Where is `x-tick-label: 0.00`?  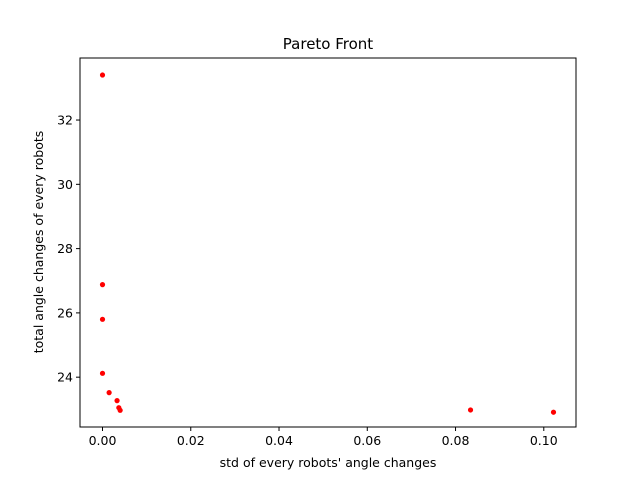 x-tick-label: 0.00 is located at coordinates (103, 440).